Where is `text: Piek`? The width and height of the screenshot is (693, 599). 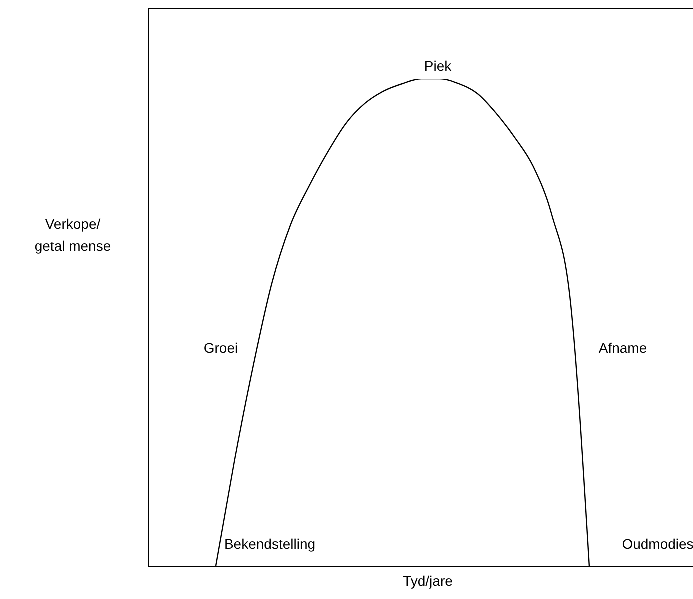 text: Piek is located at coordinates (438, 66).